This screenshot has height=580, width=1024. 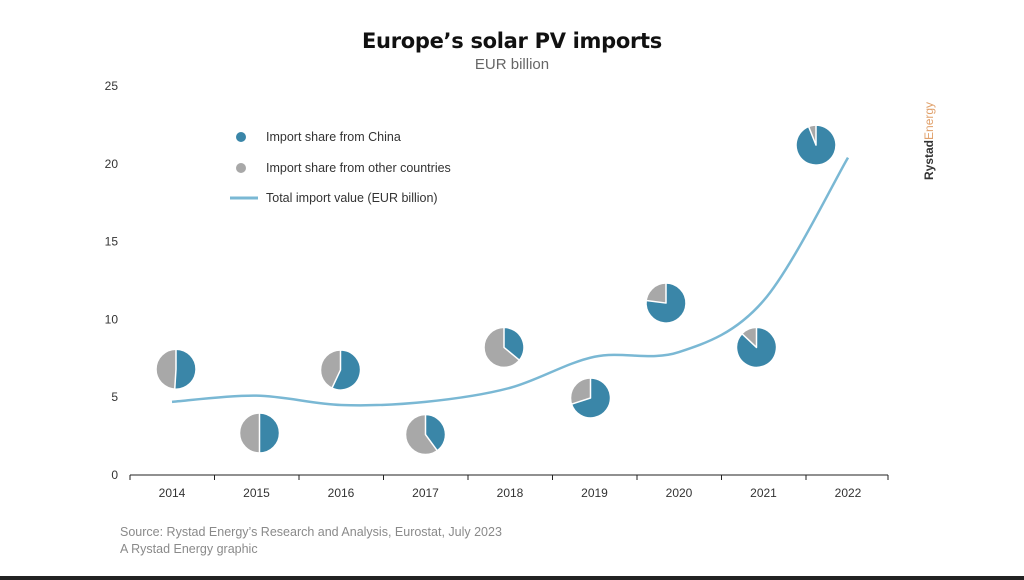 What do you see at coordinates (512, 41) in the screenshot?
I see `chart-title: Europe’s solar PV imports` at bounding box center [512, 41].